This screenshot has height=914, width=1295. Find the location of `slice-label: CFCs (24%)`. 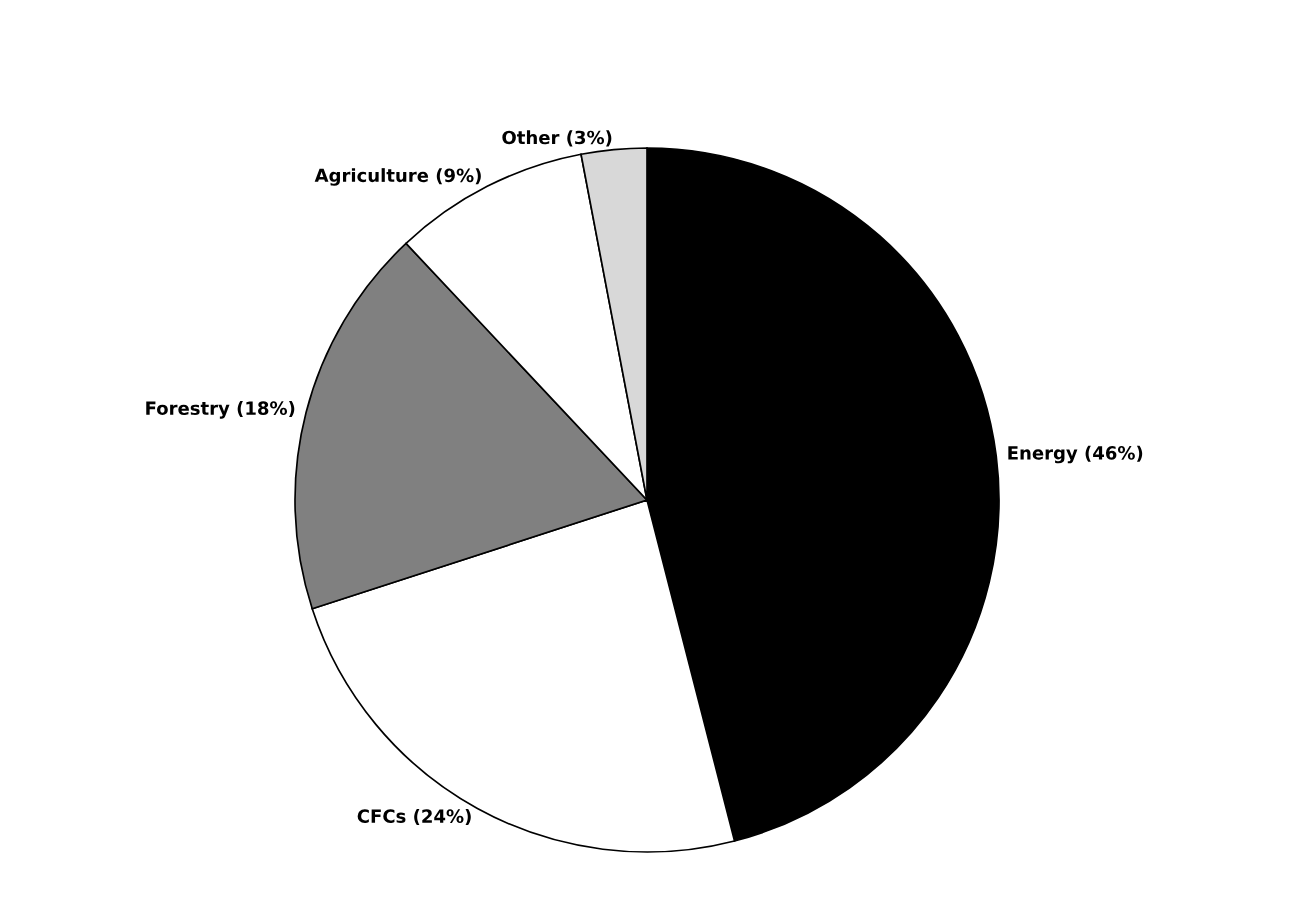

slice-label: CFCs (24%) is located at coordinates (414, 817).